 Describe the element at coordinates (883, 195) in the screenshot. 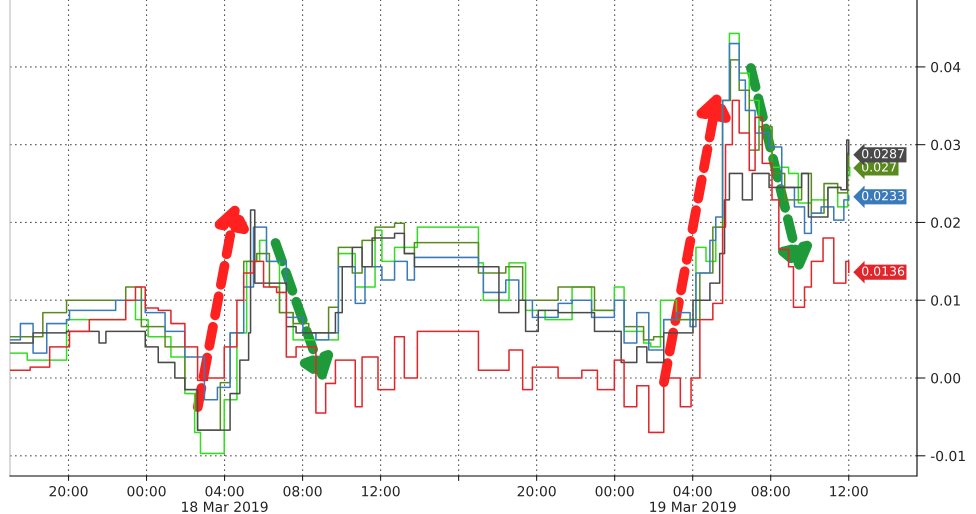

I see `data-label: 0.0233` at that location.